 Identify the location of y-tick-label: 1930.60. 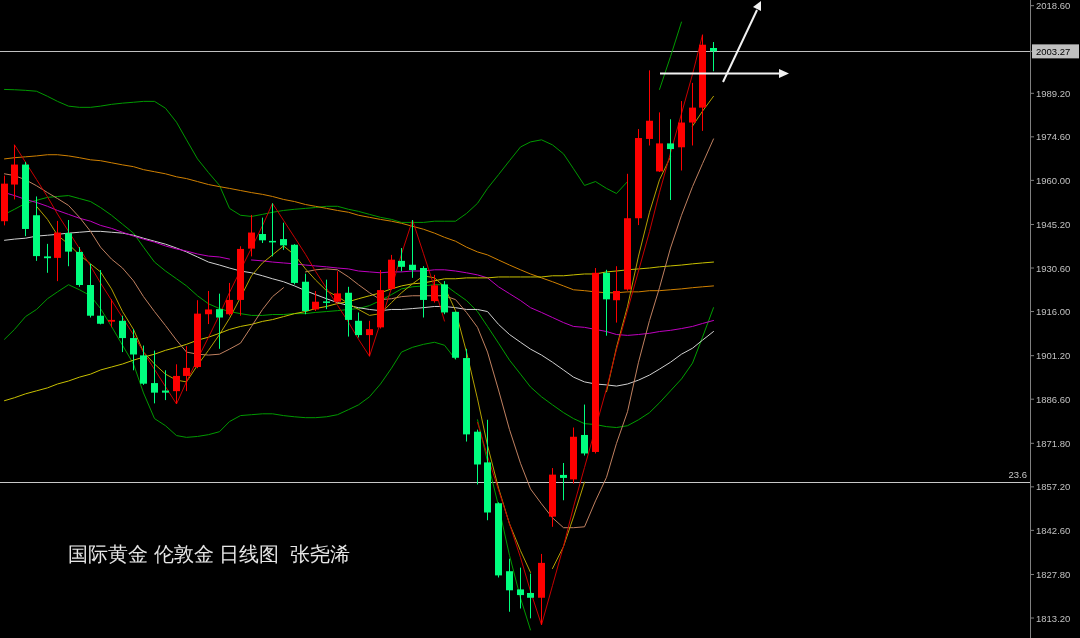
(1053, 268).